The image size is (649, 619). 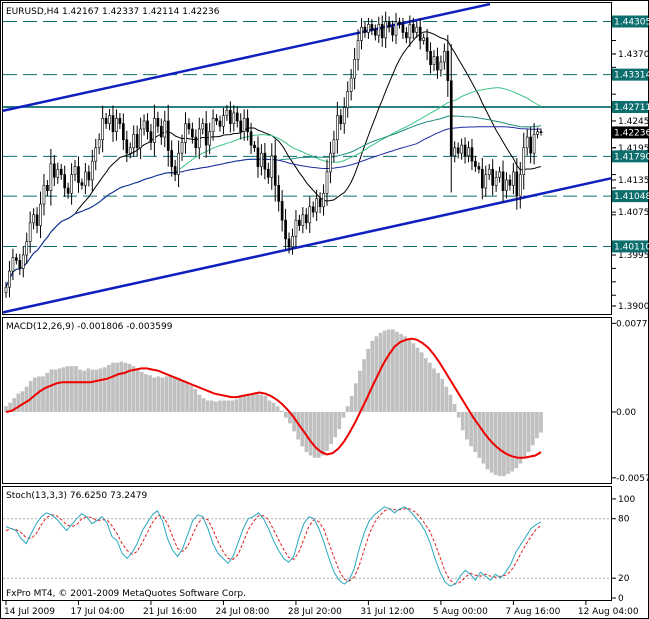 What do you see at coordinates (633, 122) in the screenshot?
I see `price-tick-label: 1.42450` at bounding box center [633, 122].